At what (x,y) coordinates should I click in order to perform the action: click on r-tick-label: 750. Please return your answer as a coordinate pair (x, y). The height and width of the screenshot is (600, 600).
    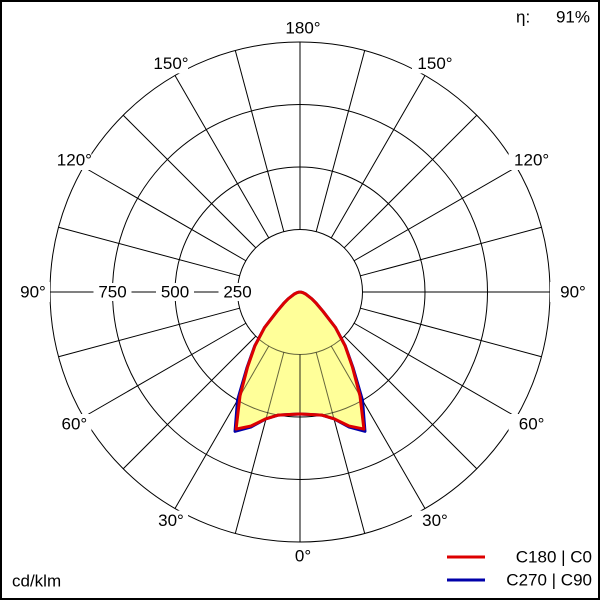
    Looking at the image, I should click on (112, 291).